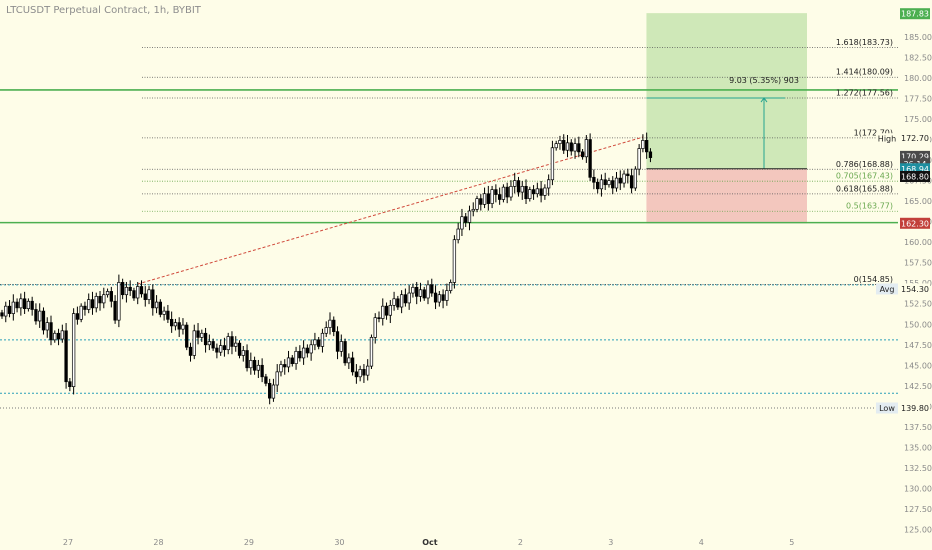  I want to click on price-badge-9: 154.30, so click(915, 289).